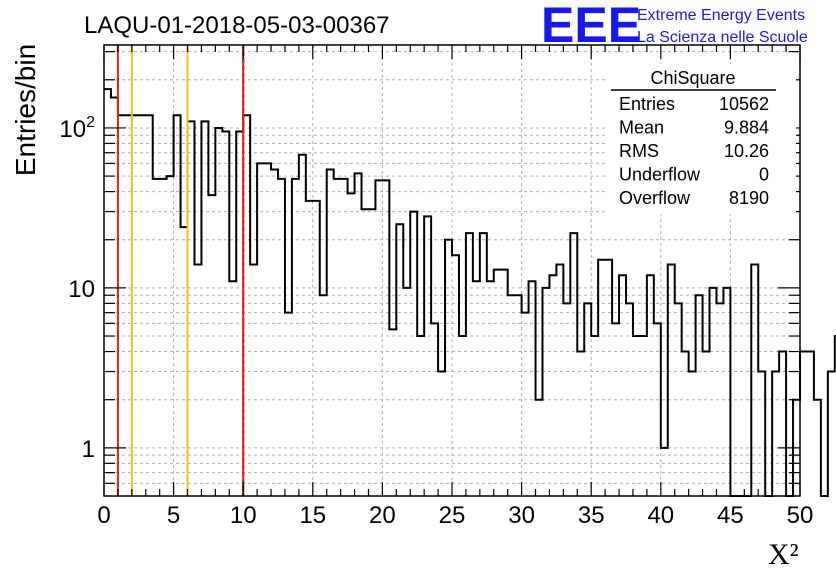 The height and width of the screenshot is (572, 836). Describe the element at coordinates (764, 175) in the screenshot. I see `stats-value: 0` at that location.